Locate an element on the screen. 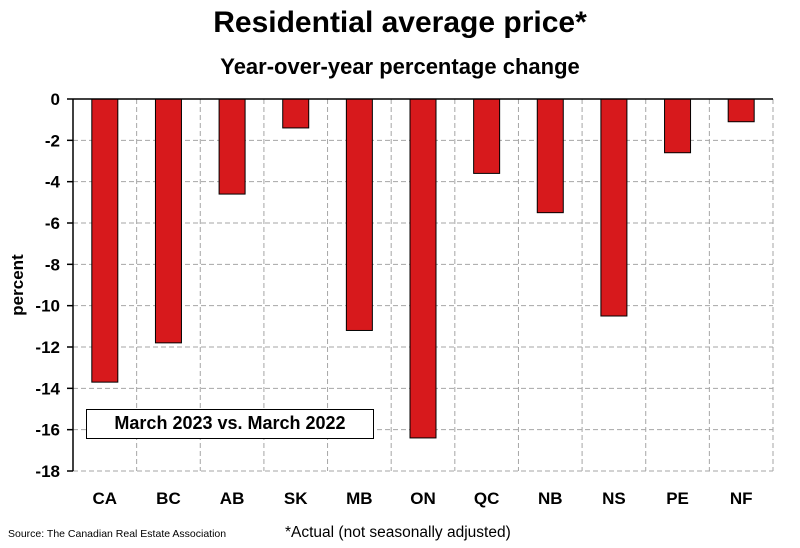  x-tick-label: ON is located at coordinates (423, 498).